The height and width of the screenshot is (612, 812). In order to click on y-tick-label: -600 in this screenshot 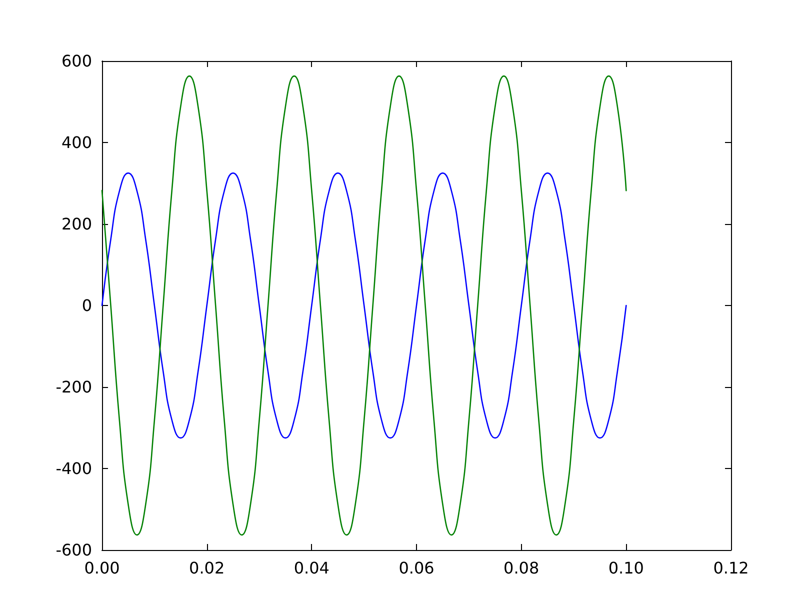, I will do `click(74, 550)`.